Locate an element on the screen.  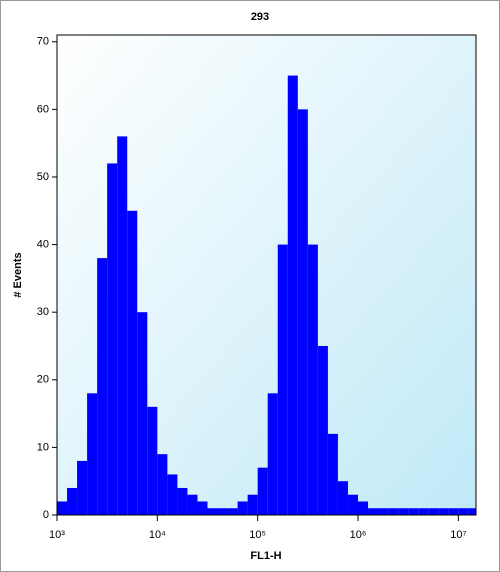
x-axis-label: FL1-H is located at coordinates (265, 556).